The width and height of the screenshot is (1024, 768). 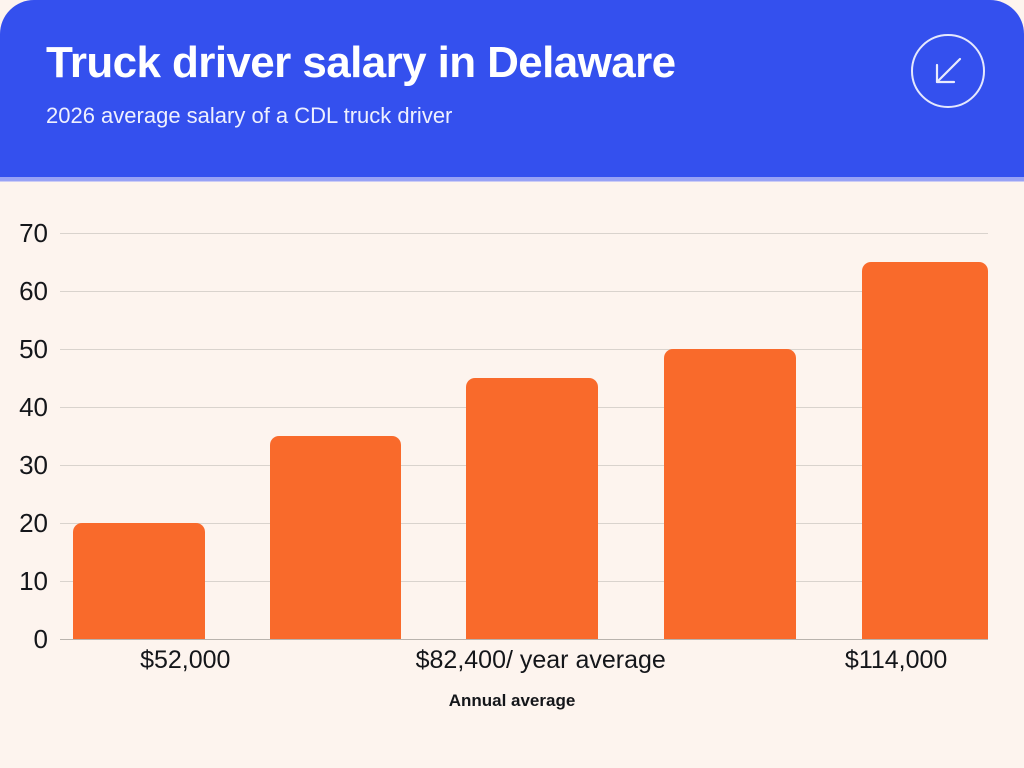 I want to click on header-divider, so click(x=512, y=179).